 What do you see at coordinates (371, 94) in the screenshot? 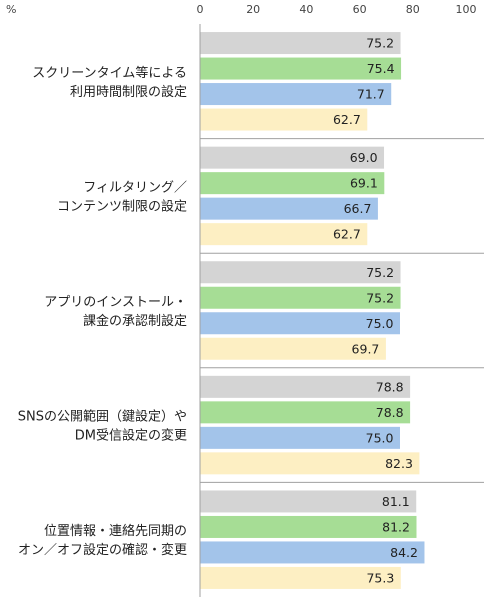
I see `value-label: 71.7` at bounding box center [371, 94].